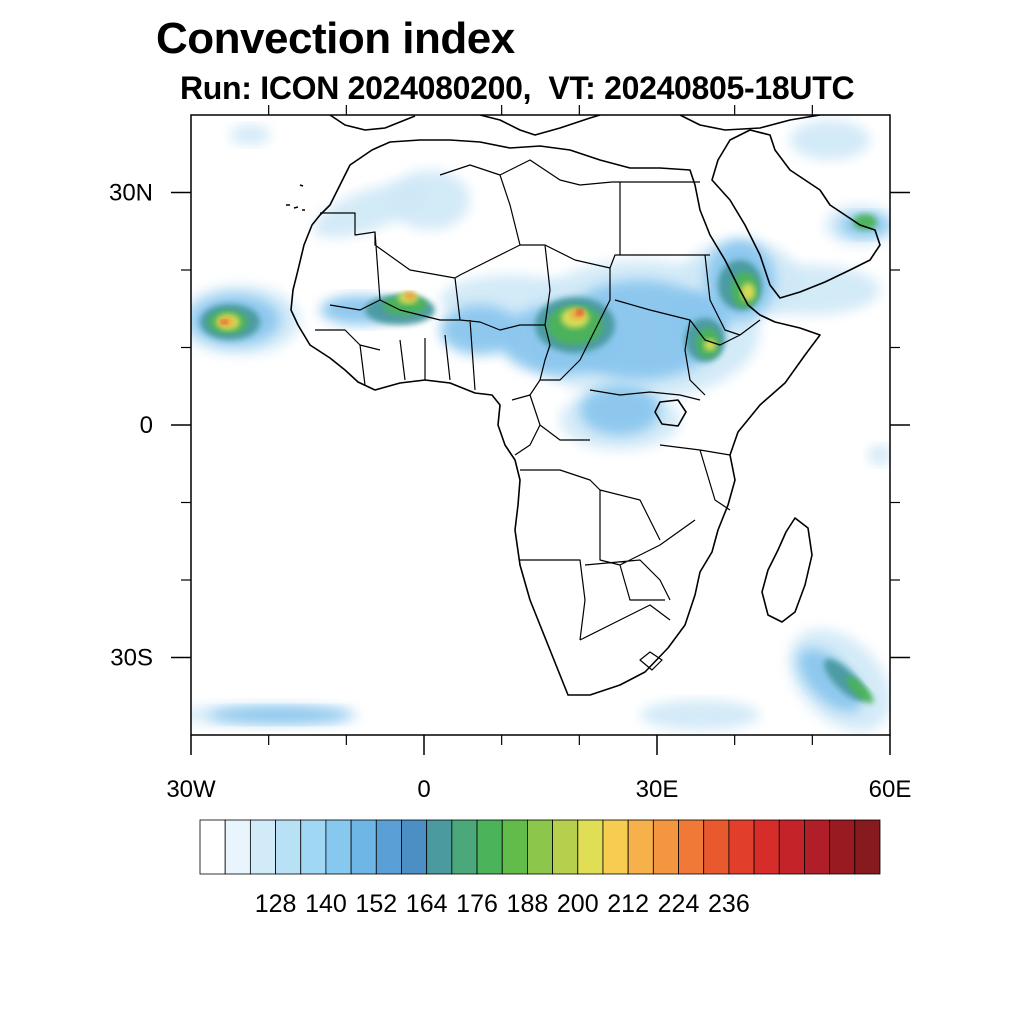 The width and height of the screenshot is (1024, 1024). I want to click on colorbar-label: 152, so click(376, 904).